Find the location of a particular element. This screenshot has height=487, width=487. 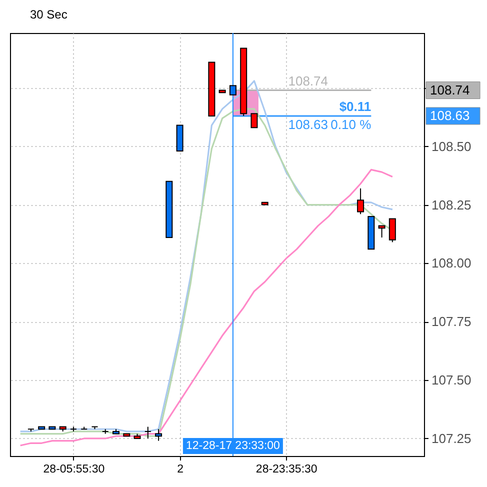

x-tick-label: 28-23:35:30 is located at coordinates (287, 470).